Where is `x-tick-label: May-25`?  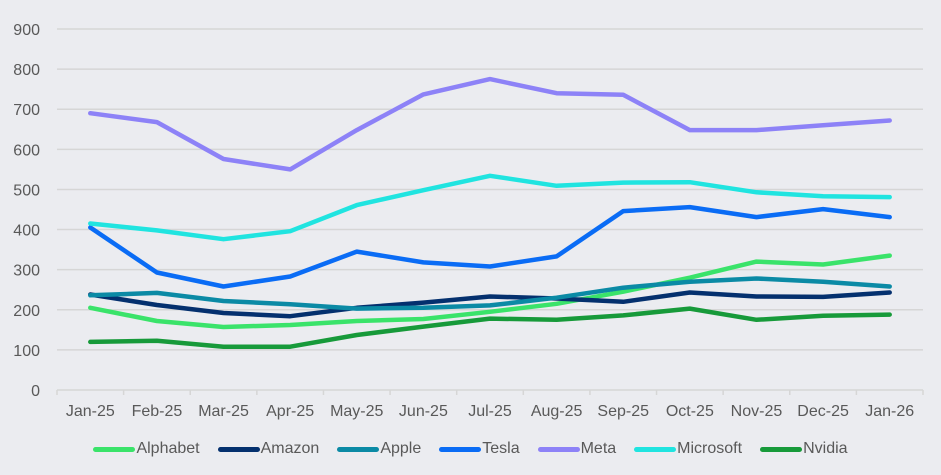
x-tick-label: May-25 is located at coordinates (356, 411).